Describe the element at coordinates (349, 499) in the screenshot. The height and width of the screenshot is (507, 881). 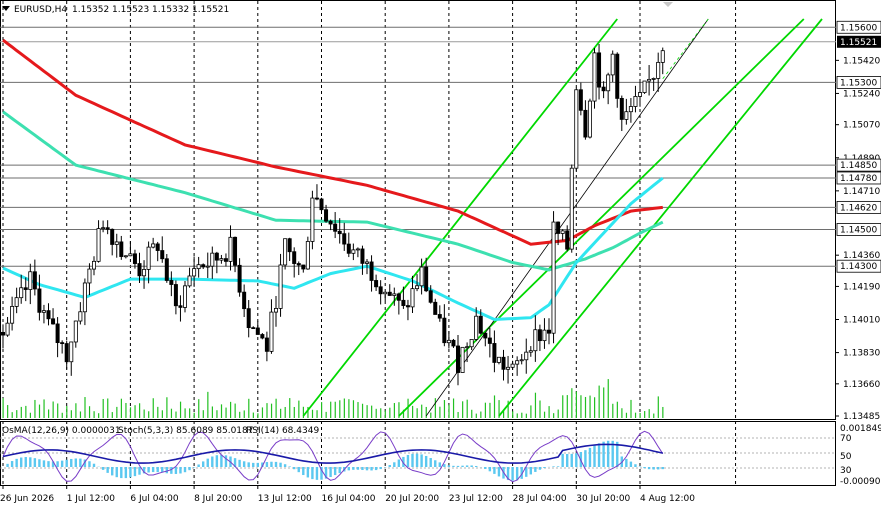
I see `time-label: 16 Jul 04:00` at that location.